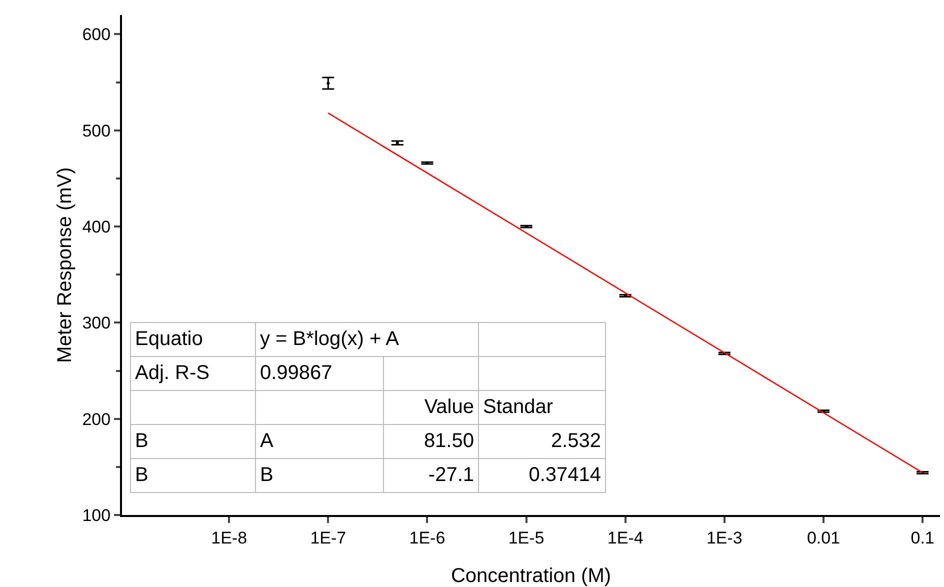 This screenshot has height=587, width=944. What do you see at coordinates (431, 475) in the screenshot?
I see `annotation: -27.1` at bounding box center [431, 475].